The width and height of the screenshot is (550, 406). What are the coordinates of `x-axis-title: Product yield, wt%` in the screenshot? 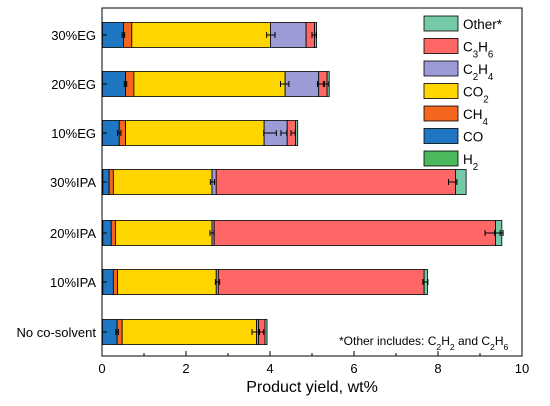 It's located at (312, 387).